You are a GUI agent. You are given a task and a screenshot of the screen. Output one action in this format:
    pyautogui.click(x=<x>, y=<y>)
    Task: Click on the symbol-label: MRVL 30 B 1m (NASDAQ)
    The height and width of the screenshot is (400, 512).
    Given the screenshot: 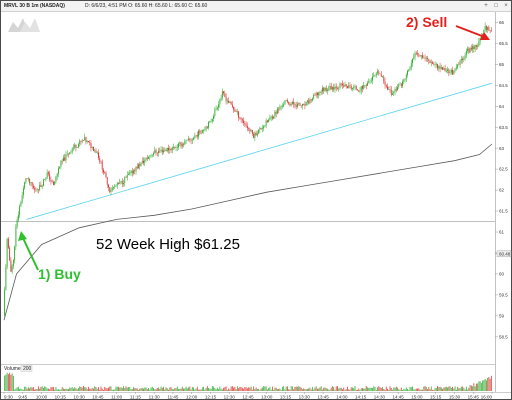 What is the action you would take?
    pyautogui.click(x=34, y=6)
    